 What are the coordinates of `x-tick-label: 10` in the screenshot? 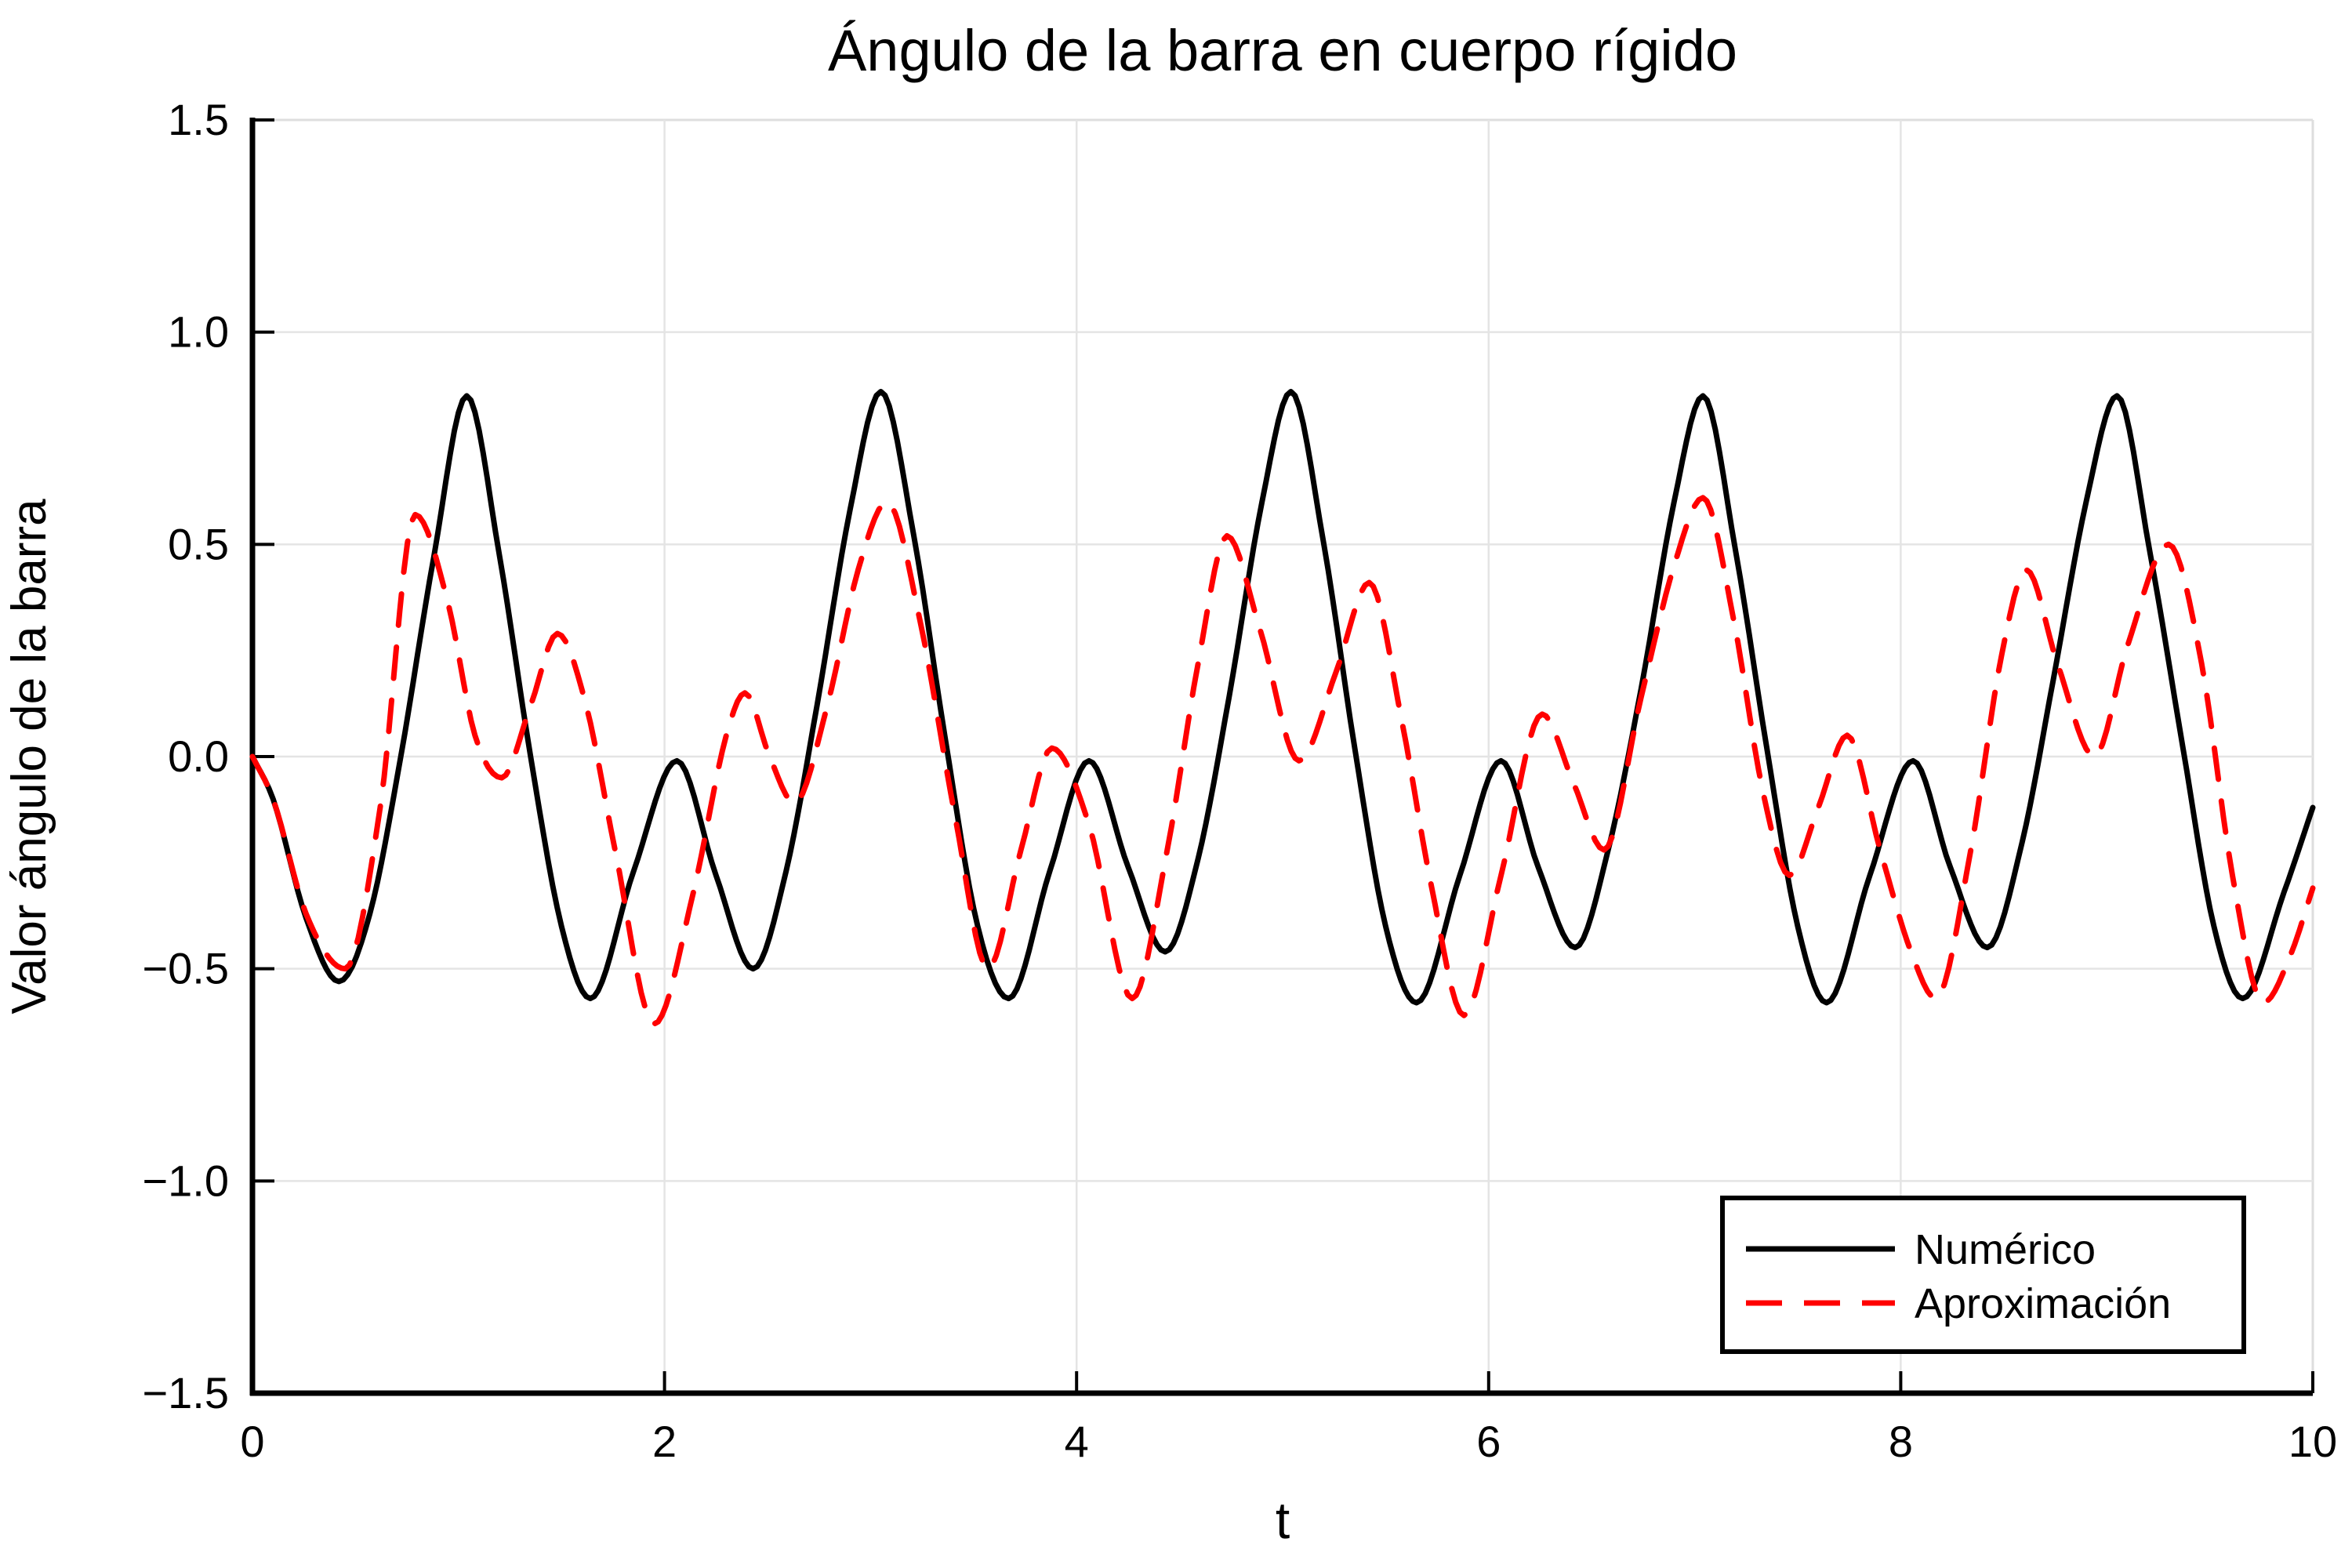 It's located at (2312, 1441).